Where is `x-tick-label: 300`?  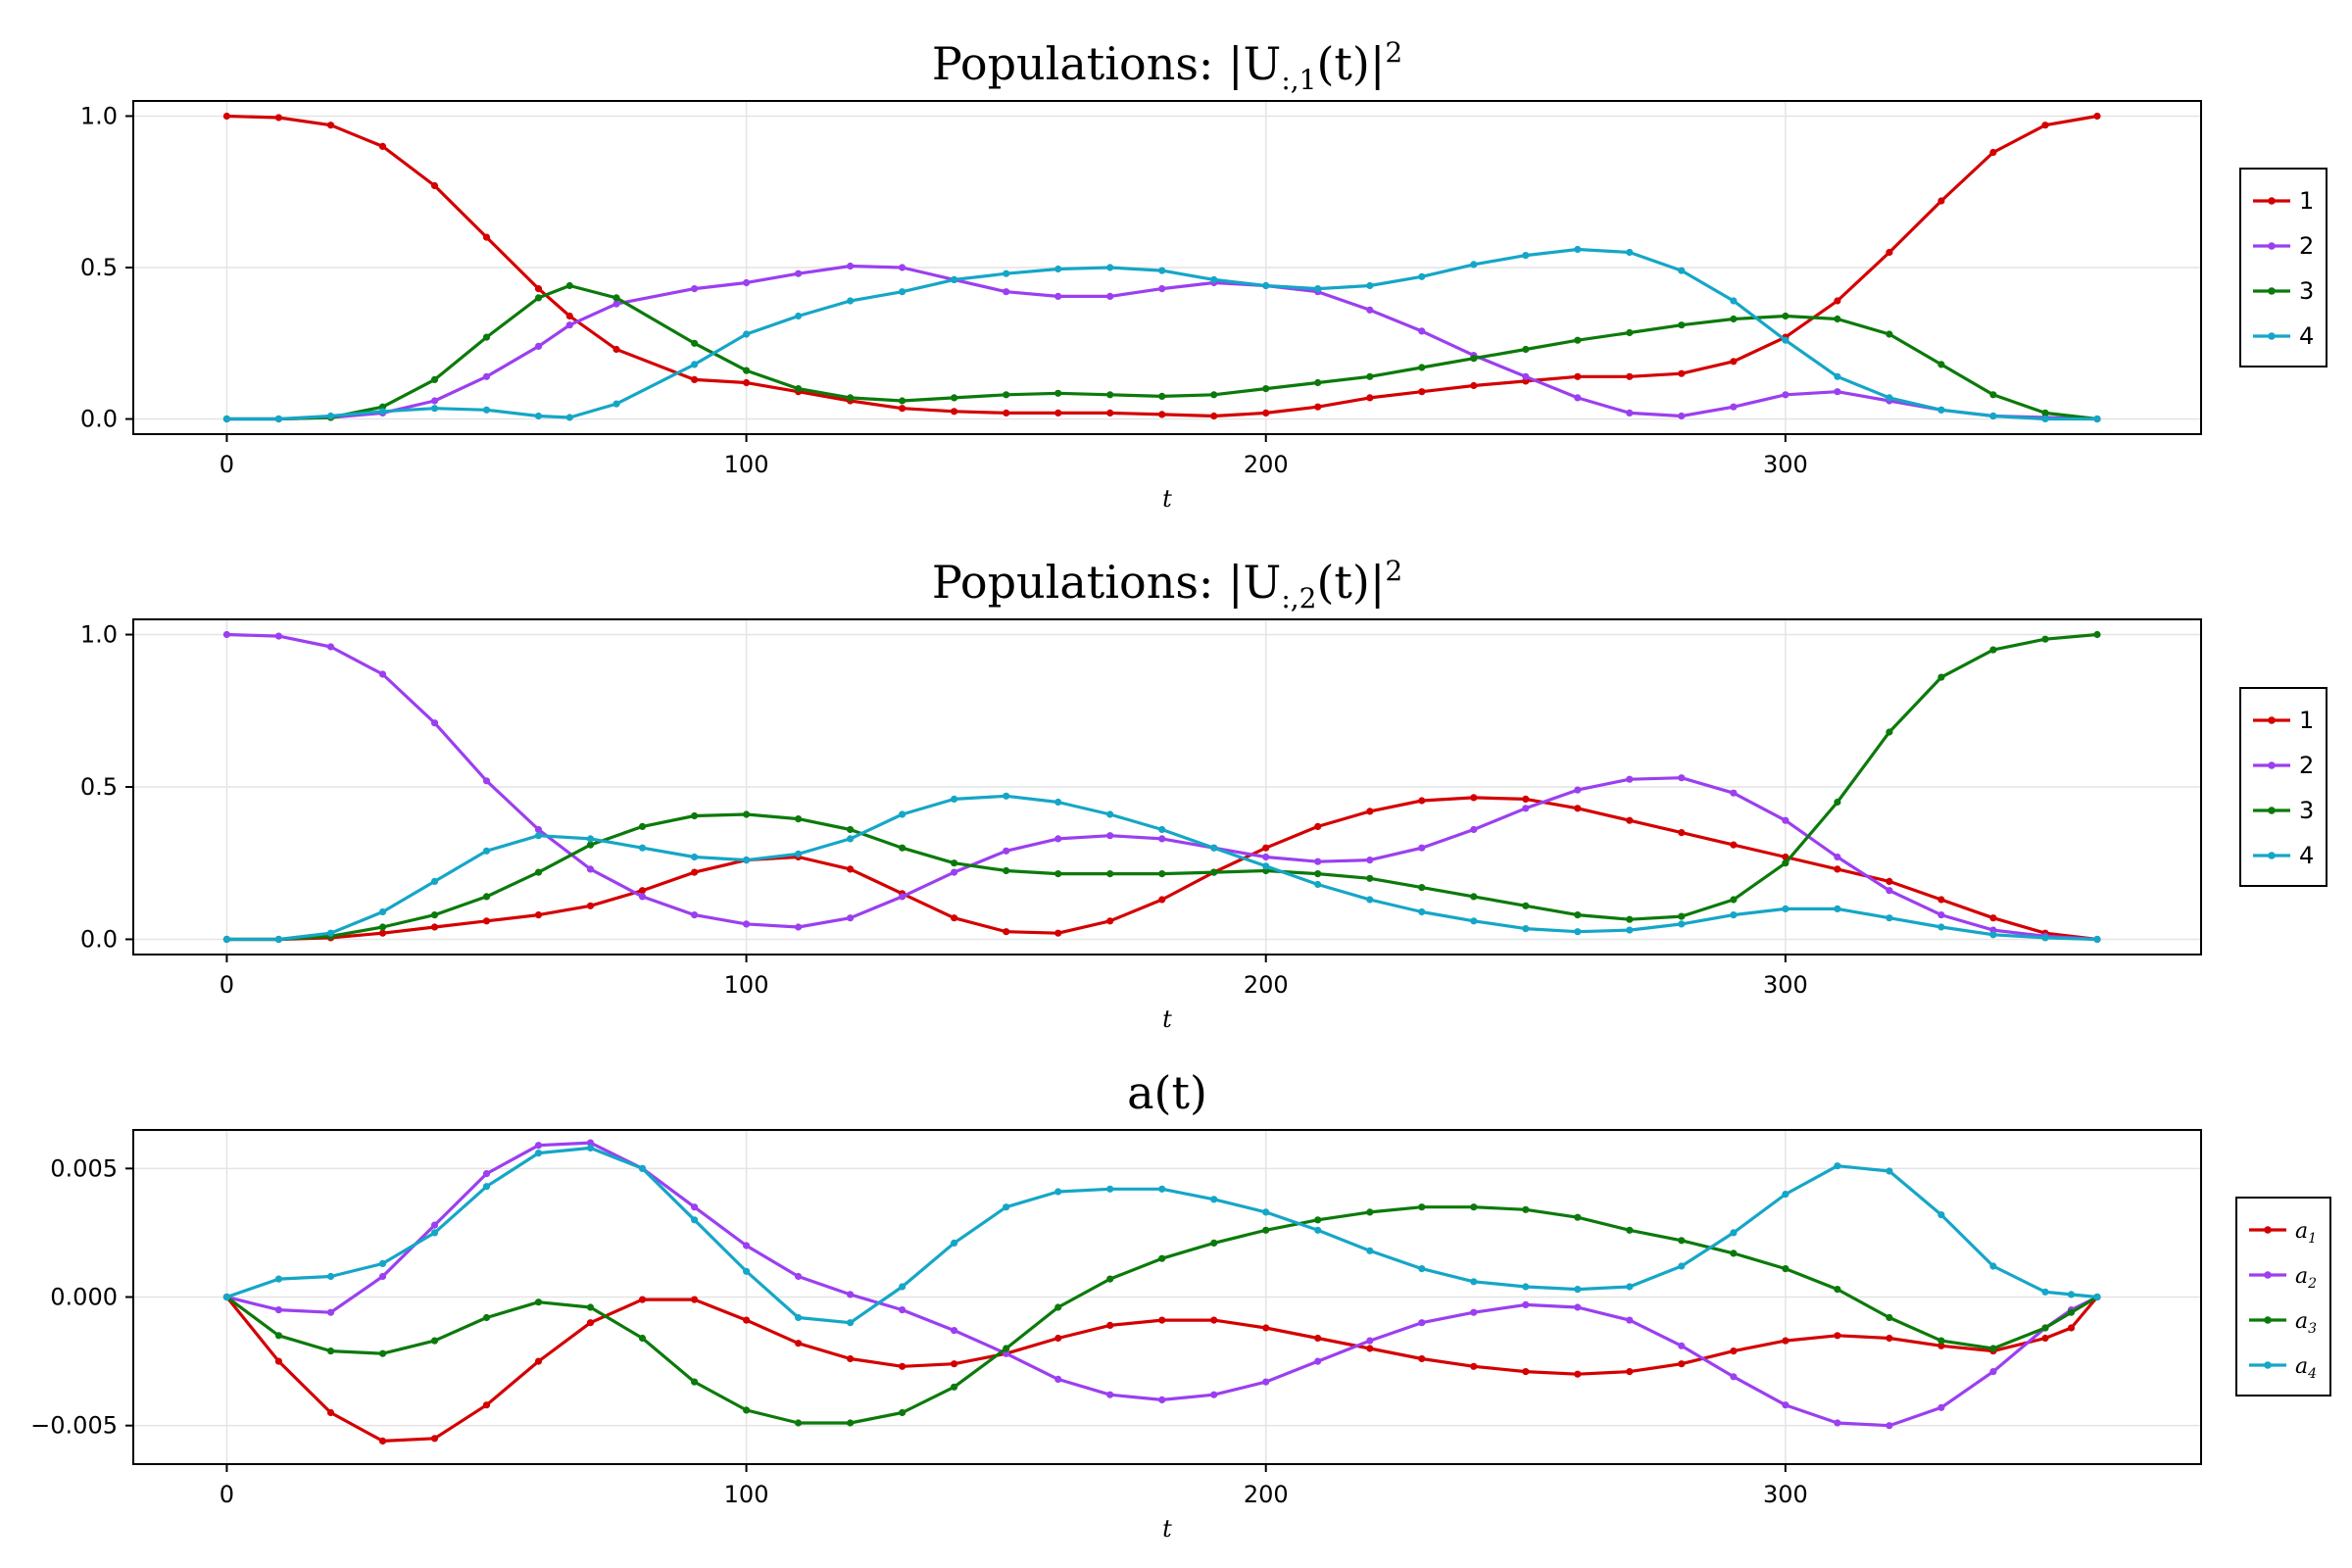 x-tick-label: 300 is located at coordinates (1785, 464).